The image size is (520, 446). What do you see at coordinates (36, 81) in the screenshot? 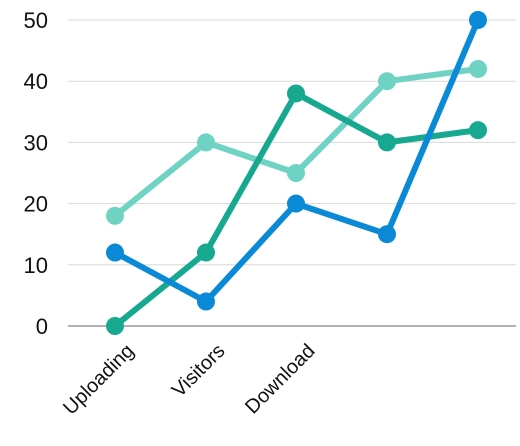
I see `y-tick-label: 40` at bounding box center [36, 81].